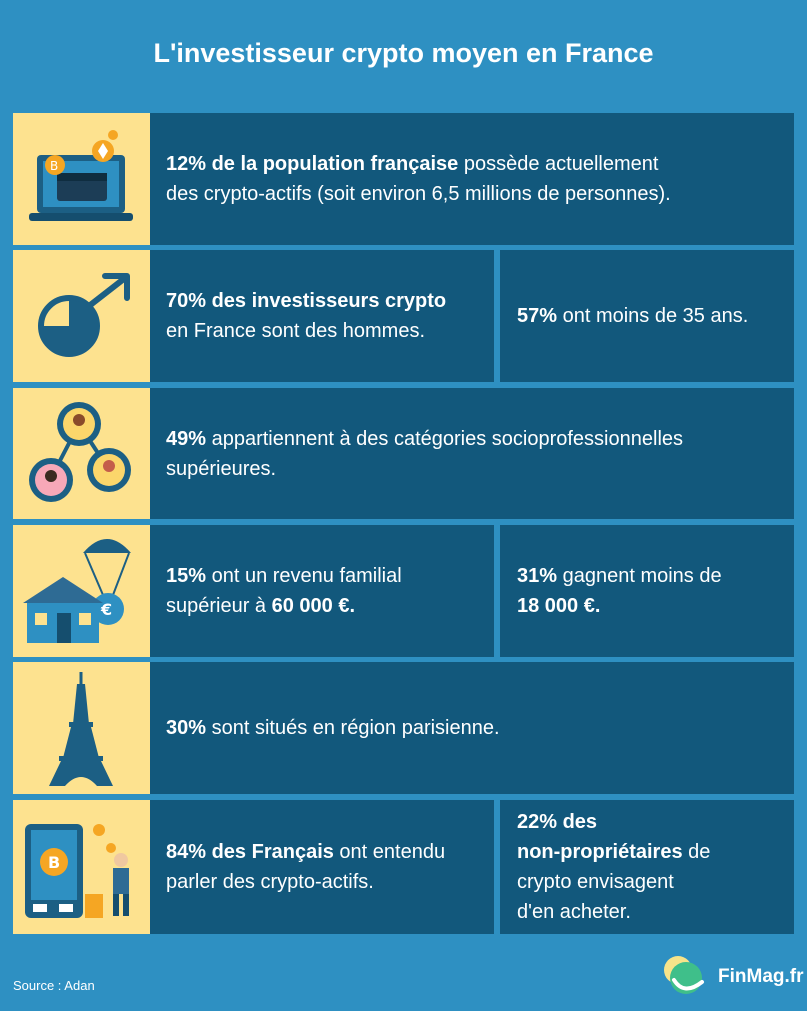 This screenshot has width=807, height=1011. I want to click on finmag-logo-icon, so click(684, 975).